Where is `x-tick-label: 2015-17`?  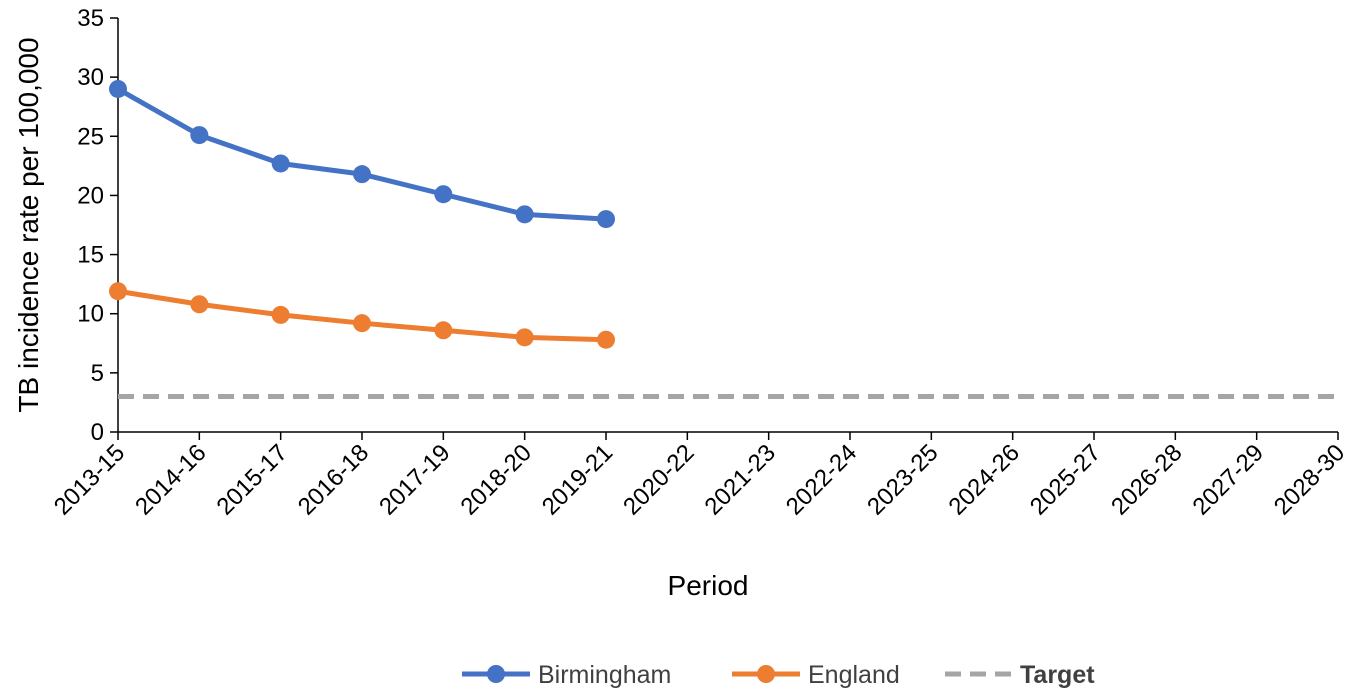
x-tick-label: 2015-17 is located at coordinates (252, 479).